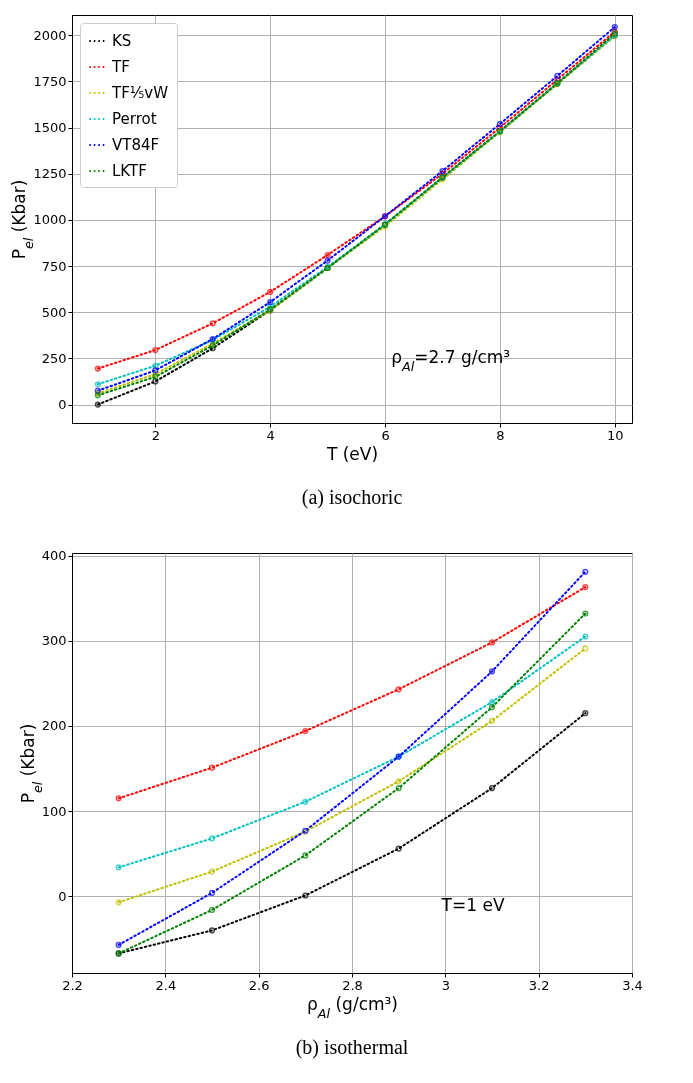 The width and height of the screenshot is (693, 1083). What do you see at coordinates (451, 360) in the screenshot?
I see `annotation: ρ$_{Al}$=2.7 g/cm³` at bounding box center [451, 360].